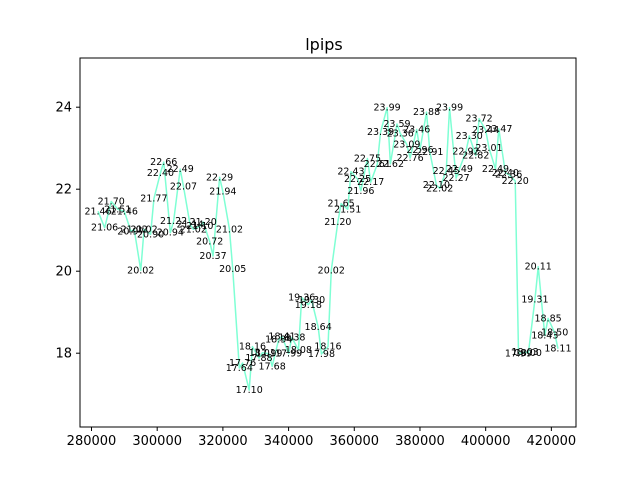  I want to click on x-tick-label: 320000, so click(223, 441).